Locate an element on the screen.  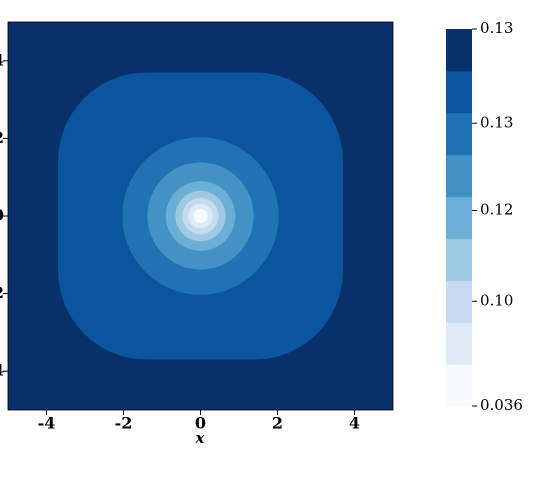
y-tick-label: -4 is located at coordinates (2, 370).